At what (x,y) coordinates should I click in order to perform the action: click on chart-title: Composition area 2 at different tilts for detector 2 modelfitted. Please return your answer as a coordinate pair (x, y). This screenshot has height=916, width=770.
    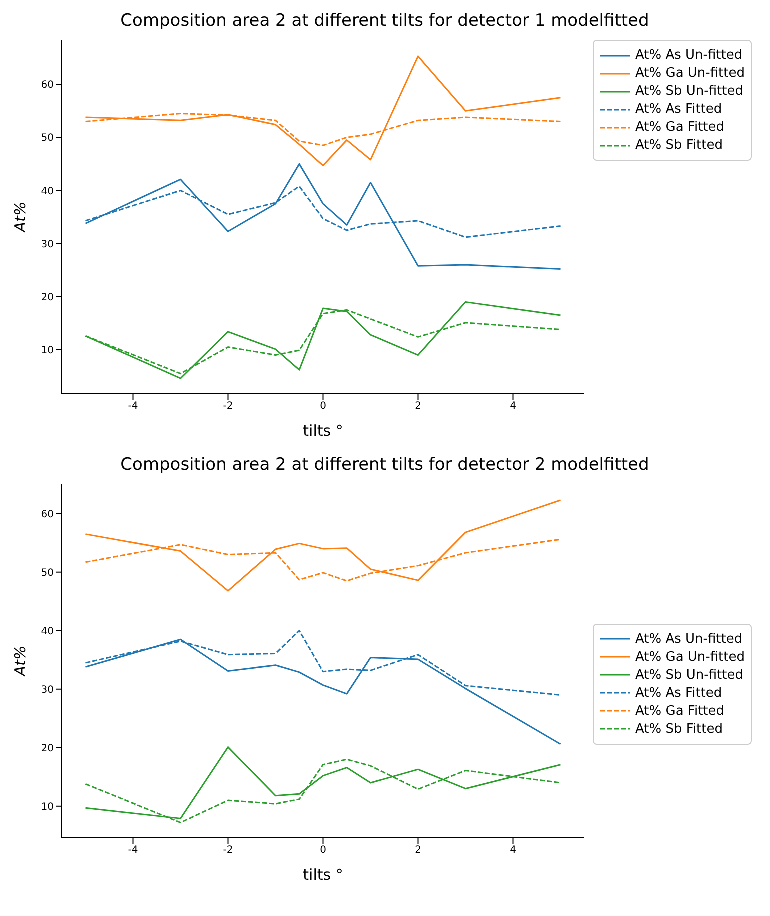
    Looking at the image, I should click on (385, 465).